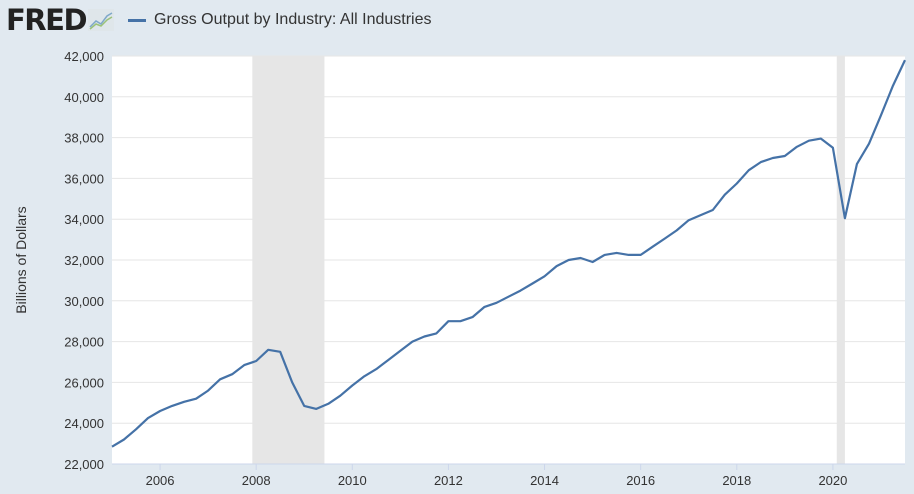 This screenshot has width=914, height=494. Describe the element at coordinates (47, 20) in the screenshot. I see `fred-logo: FRED` at that location.